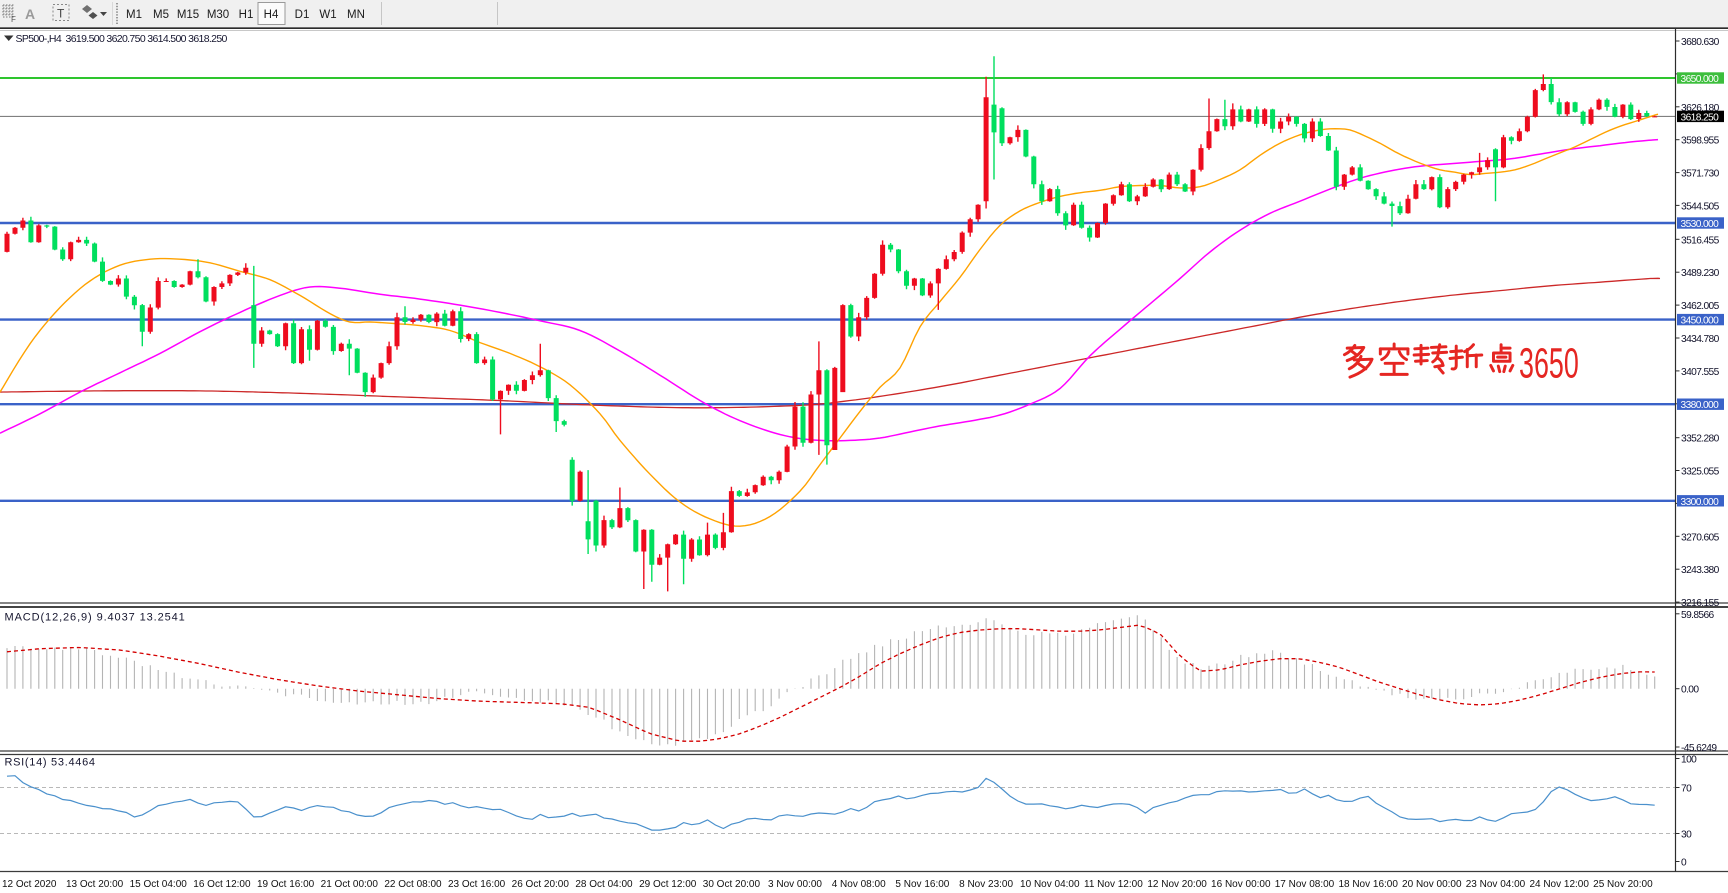 Image resolution: width=1728 pixels, height=893 pixels. What do you see at coordinates (159, 884) in the screenshot?
I see `svg-text: 15 Oct 04:00` at bounding box center [159, 884].